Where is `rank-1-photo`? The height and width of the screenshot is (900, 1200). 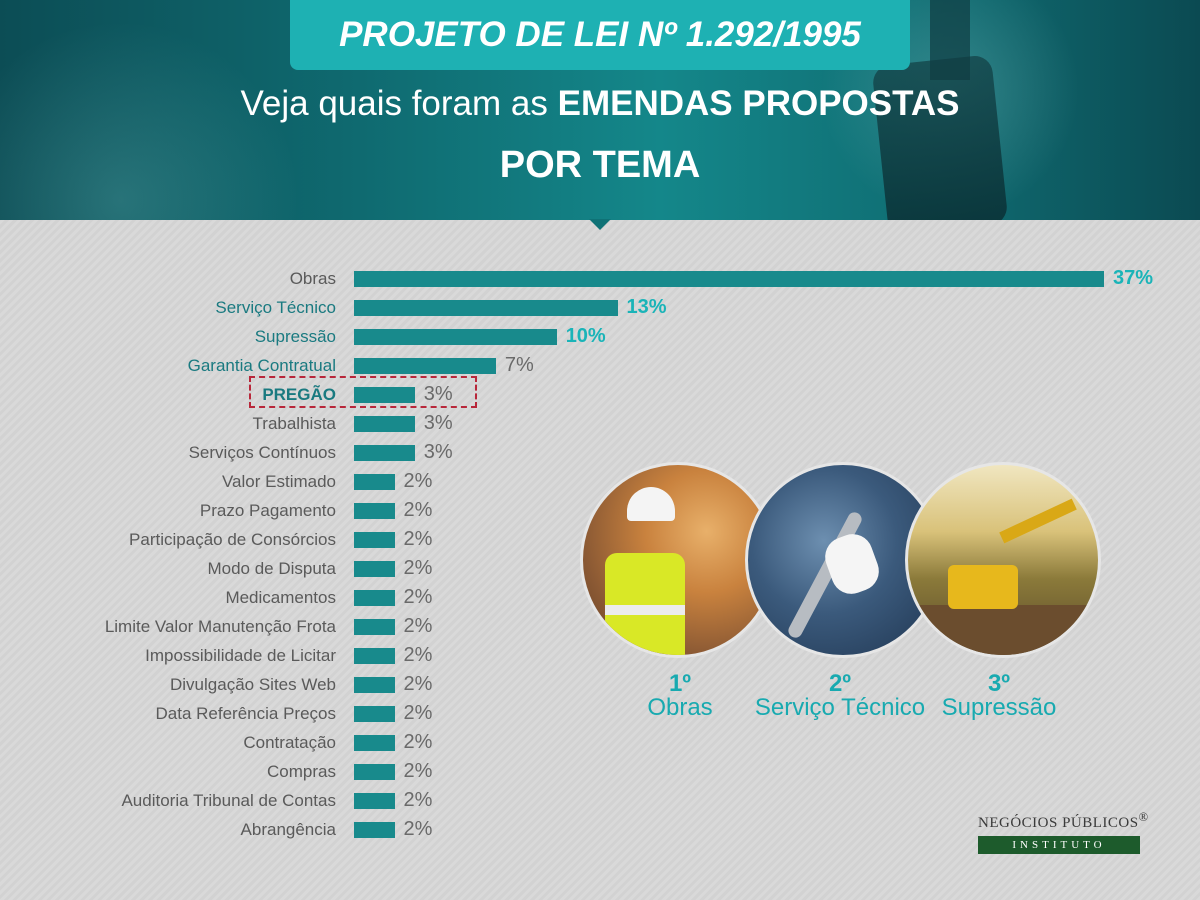 rank-1-photo is located at coordinates (678, 560).